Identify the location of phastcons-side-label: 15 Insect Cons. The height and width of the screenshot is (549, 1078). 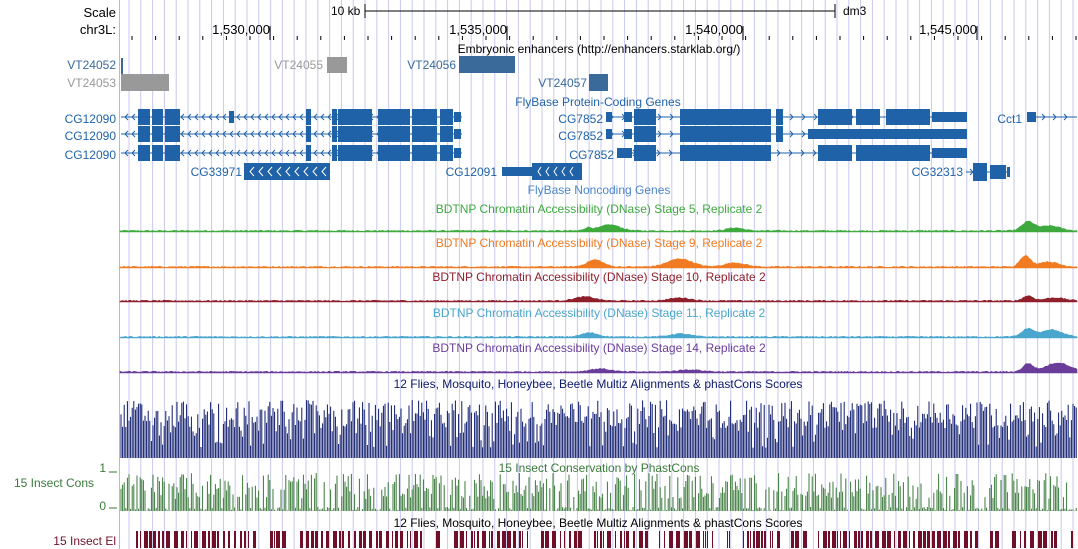
(54, 483).